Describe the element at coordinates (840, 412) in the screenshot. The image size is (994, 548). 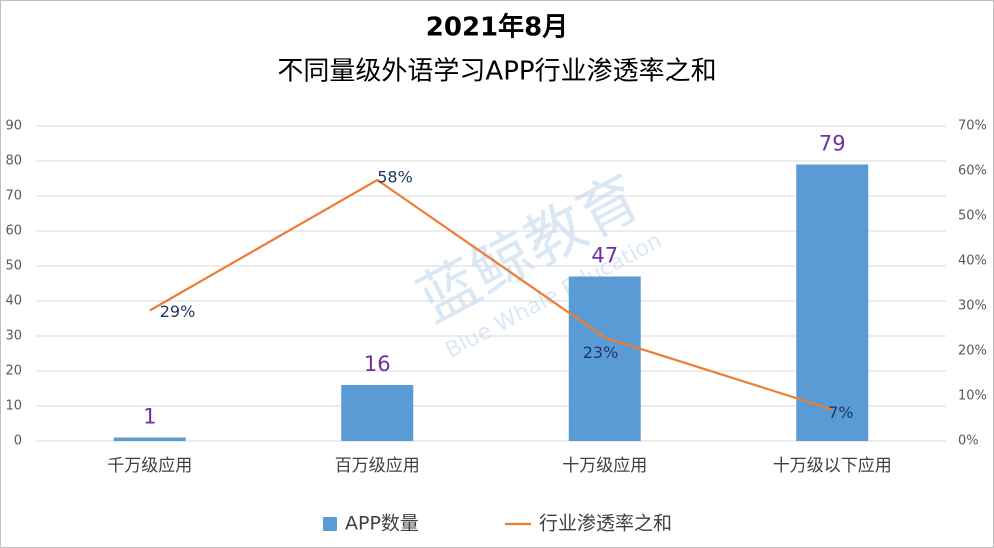
I see `line-value-label: 7%` at that location.